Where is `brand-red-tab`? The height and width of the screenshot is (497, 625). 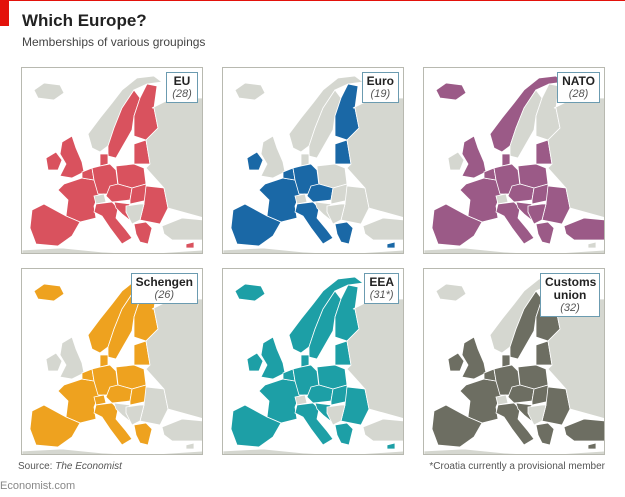 brand-red-tab is located at coordinates (4, 13).